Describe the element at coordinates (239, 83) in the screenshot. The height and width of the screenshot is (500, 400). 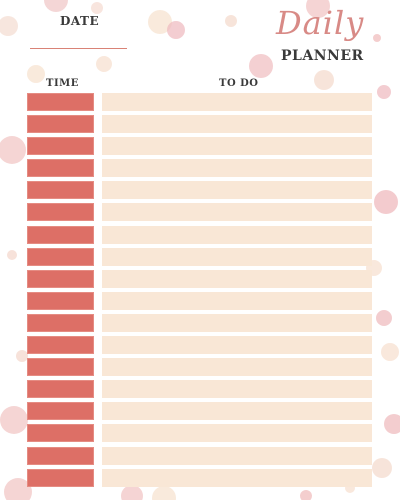
I see `todo-column-header: TO DO` at that location.